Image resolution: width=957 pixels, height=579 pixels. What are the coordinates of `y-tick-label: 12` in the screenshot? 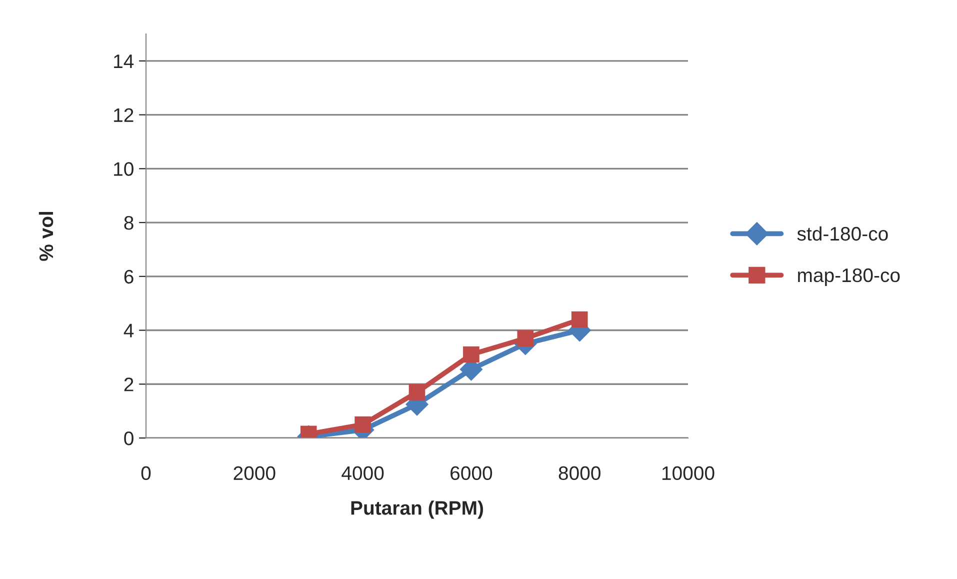 It's located at (124, 115).